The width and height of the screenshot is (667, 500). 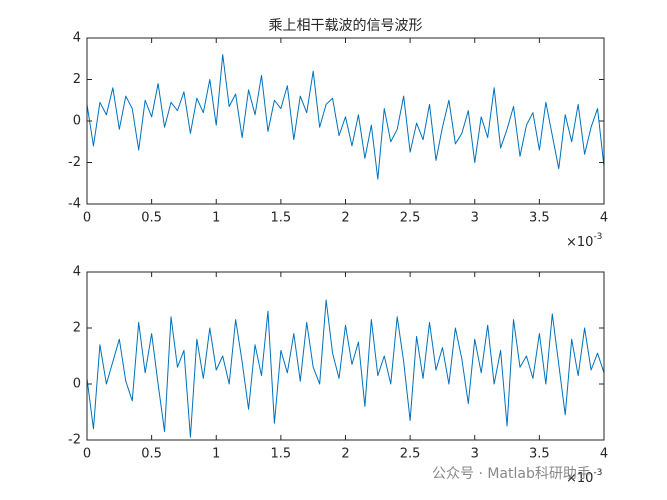 I want to click on watermark: 公众号 · Matlab科研助手, so click(x=511, y=474).